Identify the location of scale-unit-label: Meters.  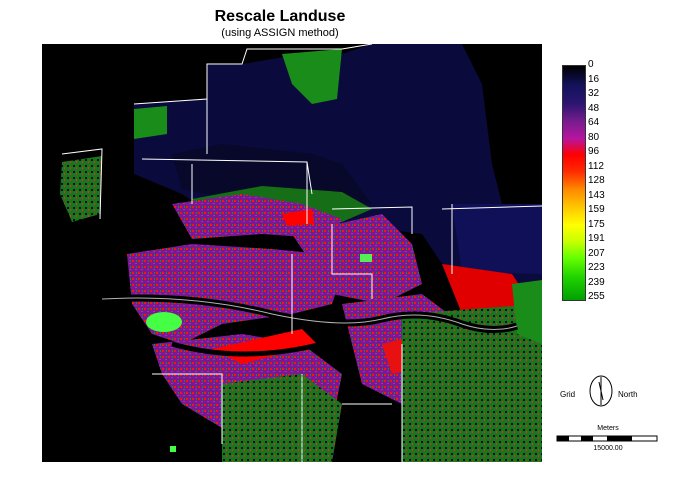
(608, 428).